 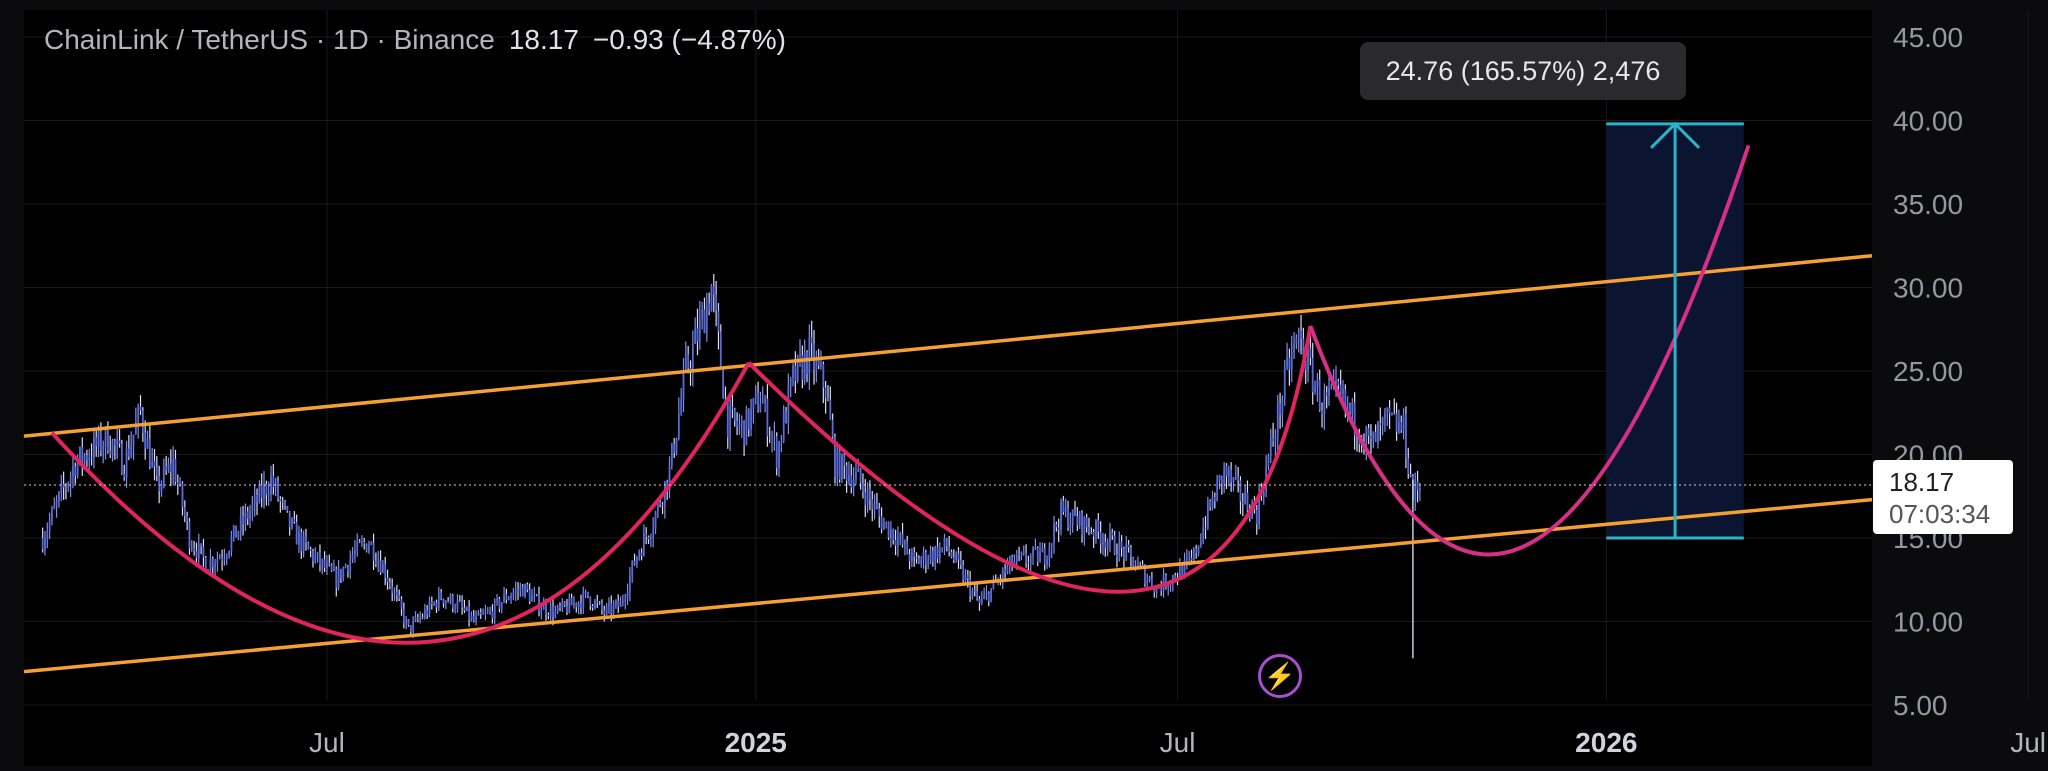 I want to click on symbol-name: ChainLink / TetherUS · 1D · Binance, so click(x=269, y=39).